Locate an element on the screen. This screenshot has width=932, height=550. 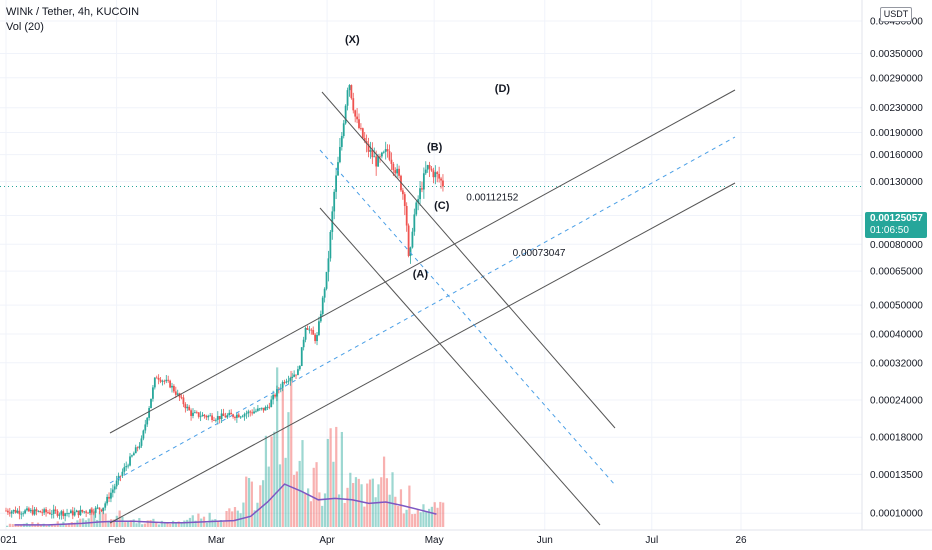
symbol-title: WINk / Tether, 4h, KUCOIN is located at coordinates (73, 12).